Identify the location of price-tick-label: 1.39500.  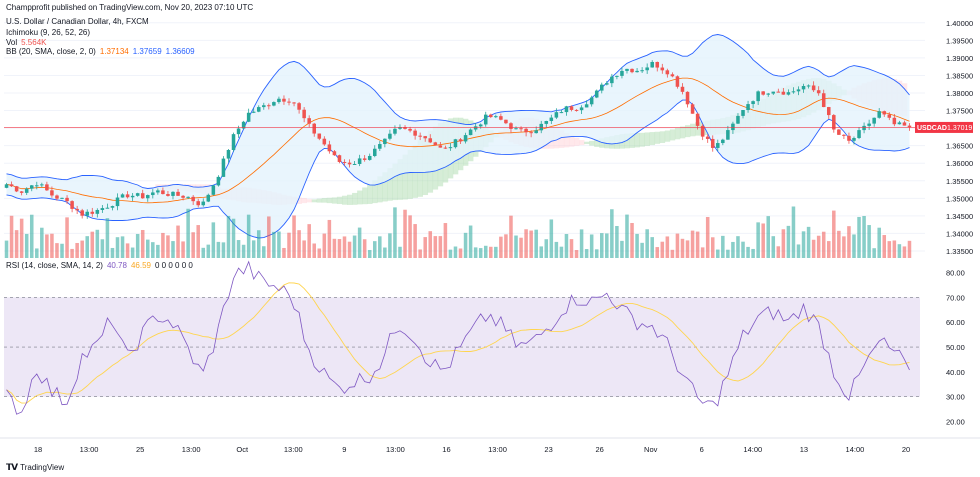
(959, 40).